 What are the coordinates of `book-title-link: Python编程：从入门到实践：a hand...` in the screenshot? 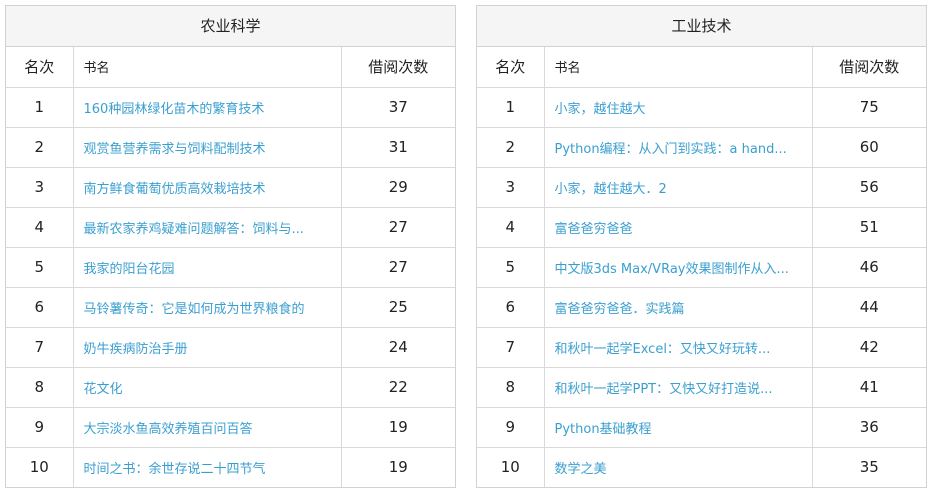 It's located at (670, 149).